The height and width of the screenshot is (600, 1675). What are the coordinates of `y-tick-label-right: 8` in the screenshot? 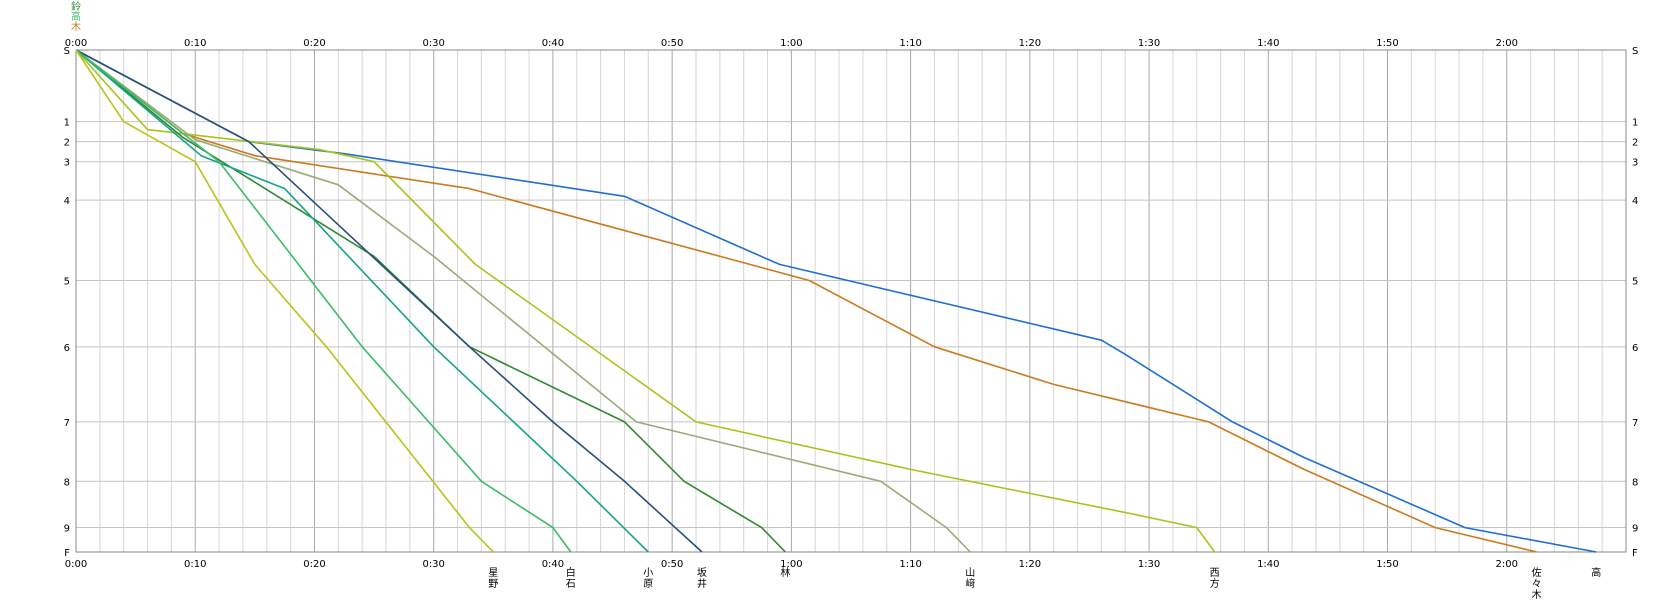 It's located at (1635, 482).